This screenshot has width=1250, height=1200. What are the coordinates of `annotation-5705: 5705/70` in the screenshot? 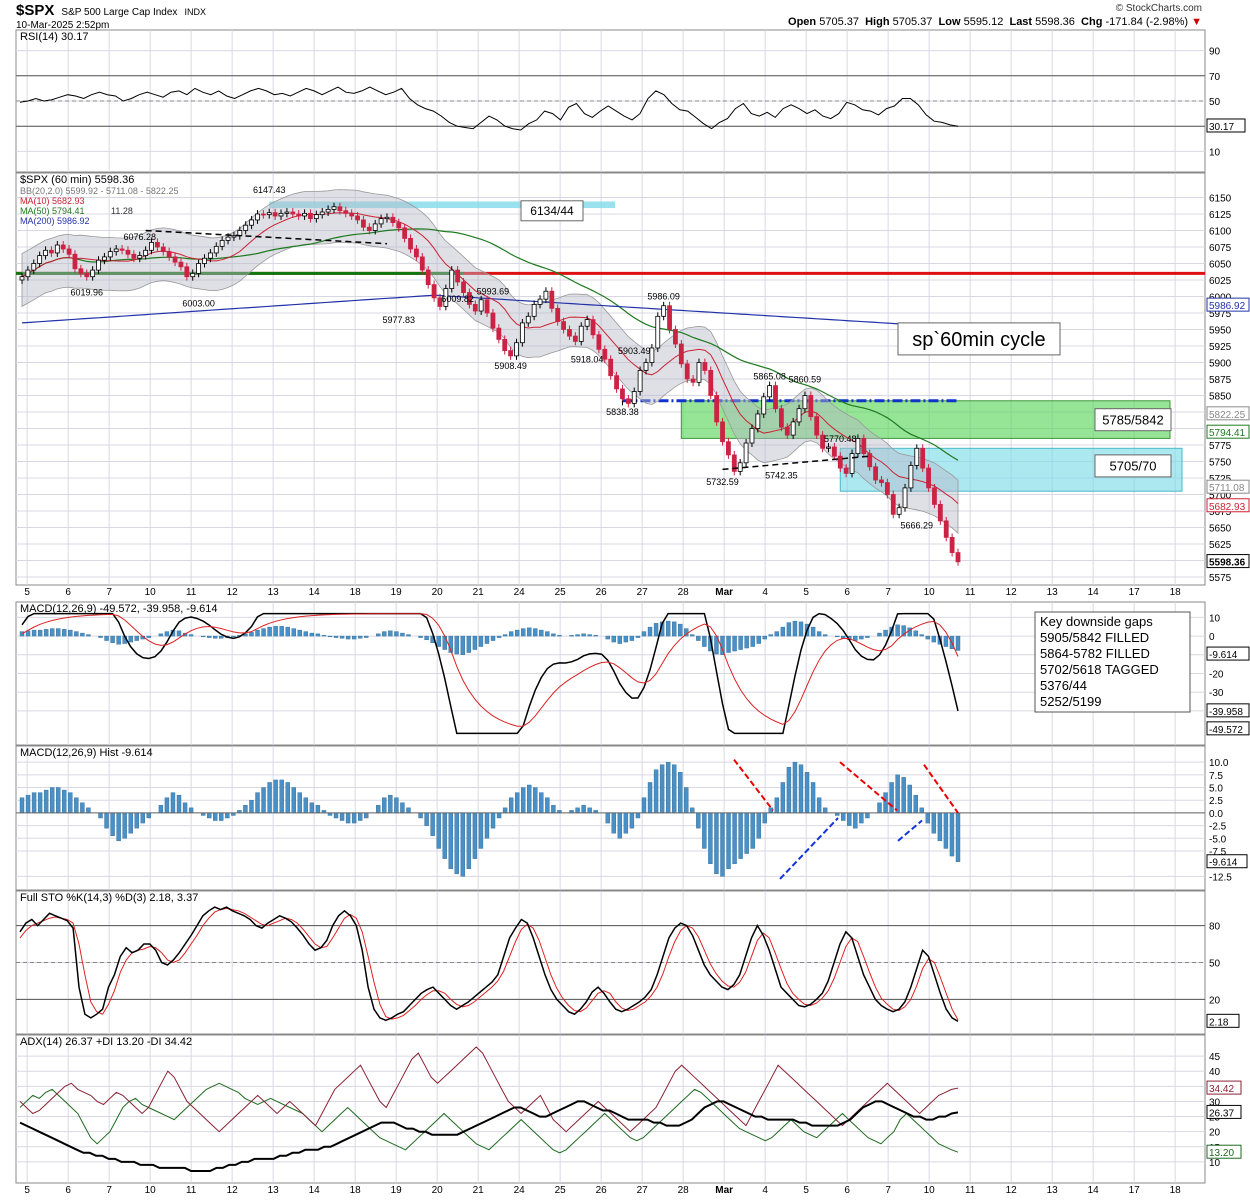 It's located at (1133, 465).